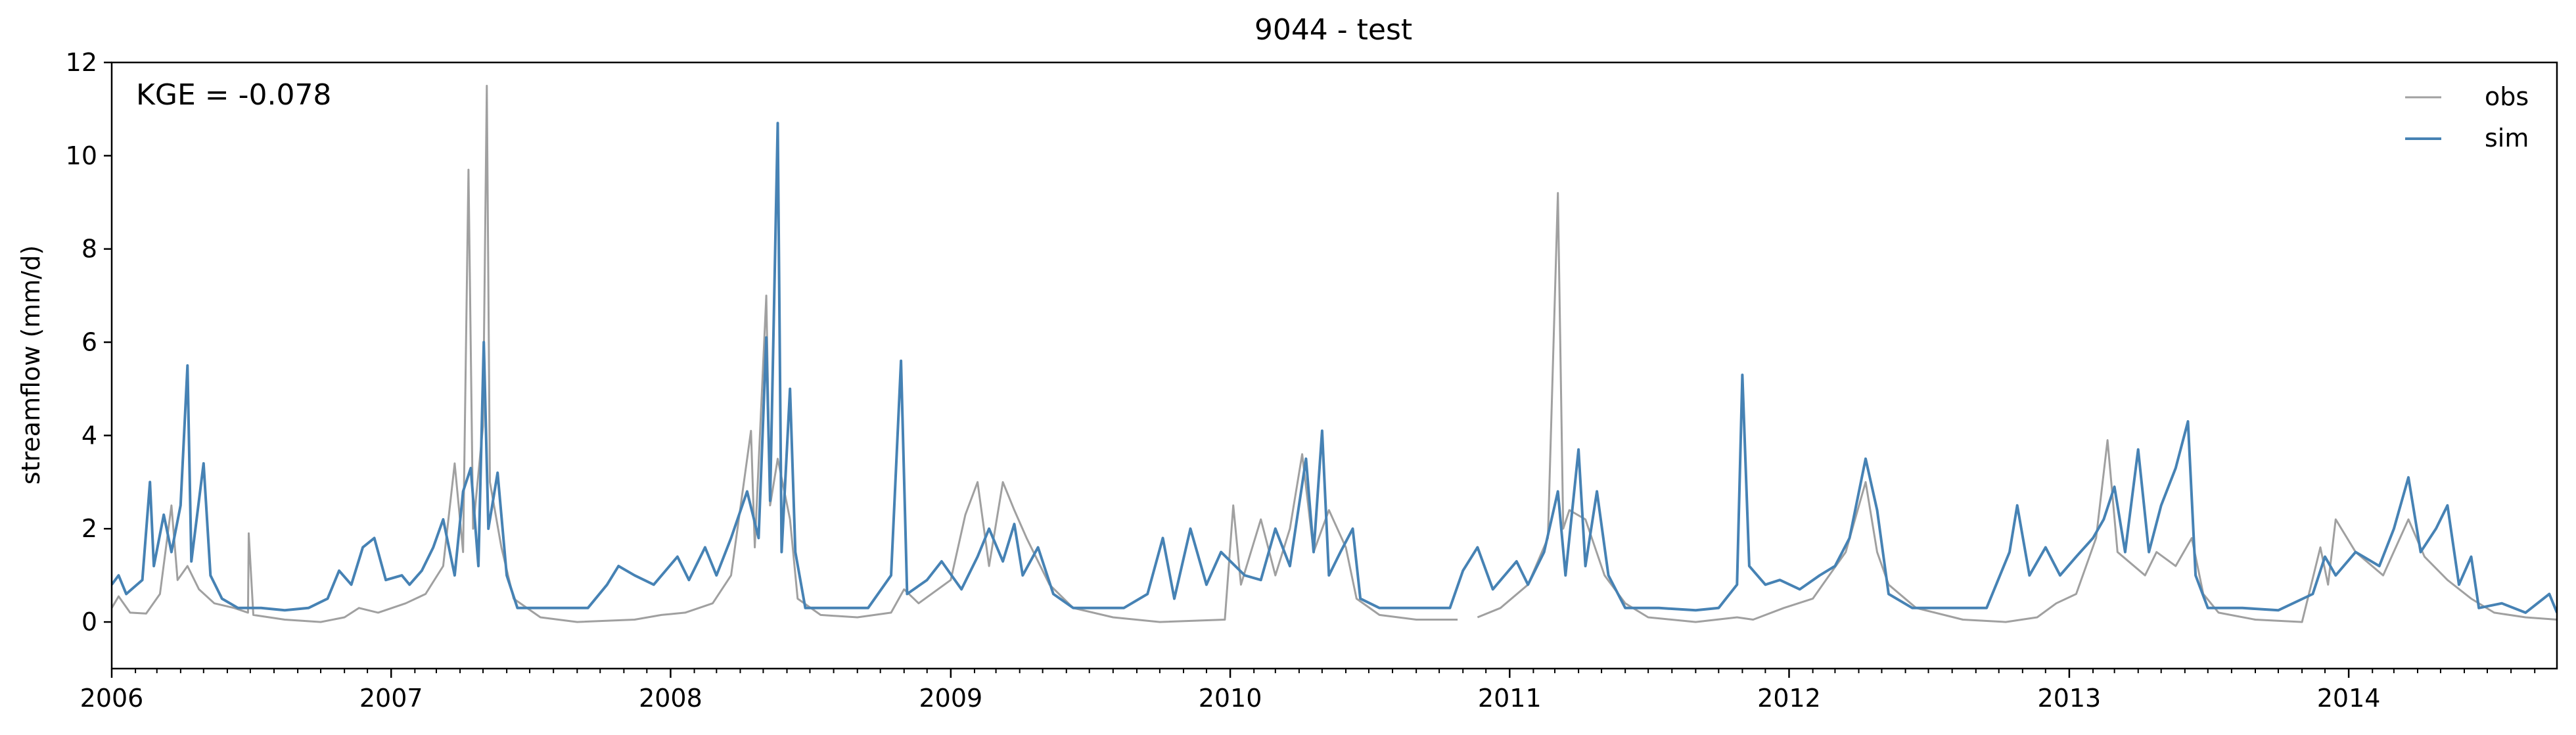  I want to click on y-tick-label: 10, so click(82, 155).